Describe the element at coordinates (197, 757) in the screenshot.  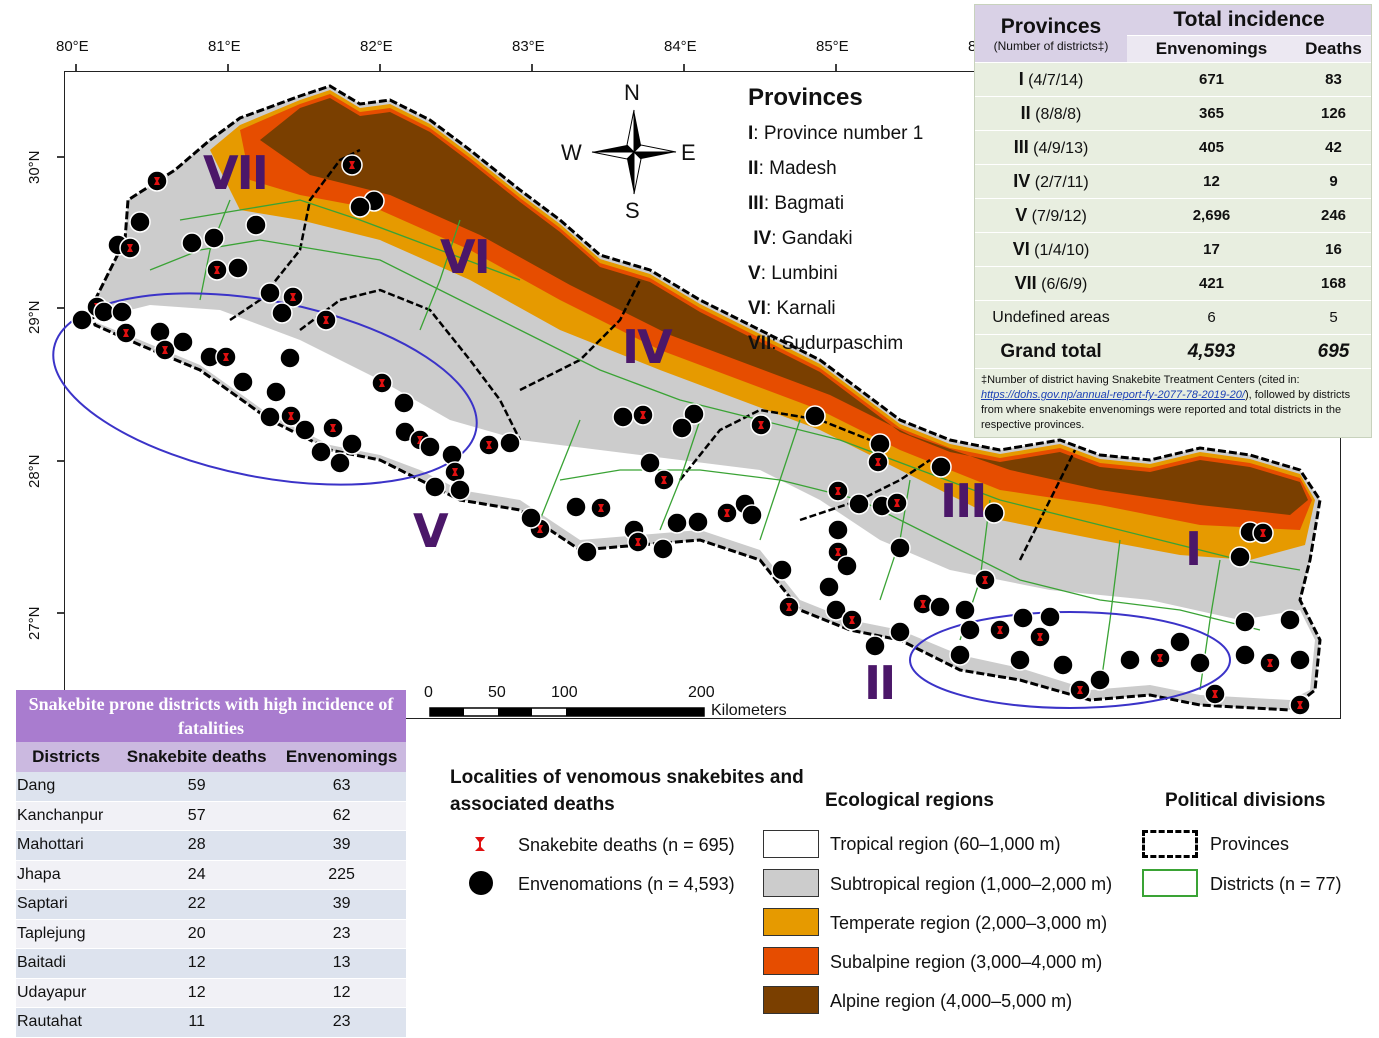
I see `col-snakebite-deaths: Snakebite deaths` at that location.